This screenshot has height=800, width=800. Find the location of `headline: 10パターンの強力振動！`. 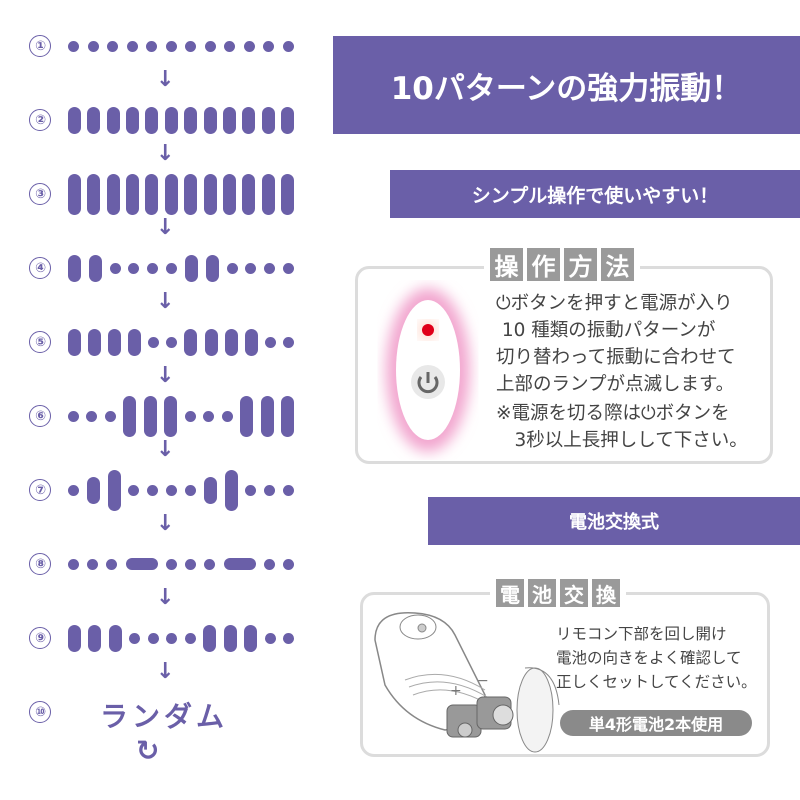

headline: 10パターンの強力振動！ is located at coordinates (566, 88).